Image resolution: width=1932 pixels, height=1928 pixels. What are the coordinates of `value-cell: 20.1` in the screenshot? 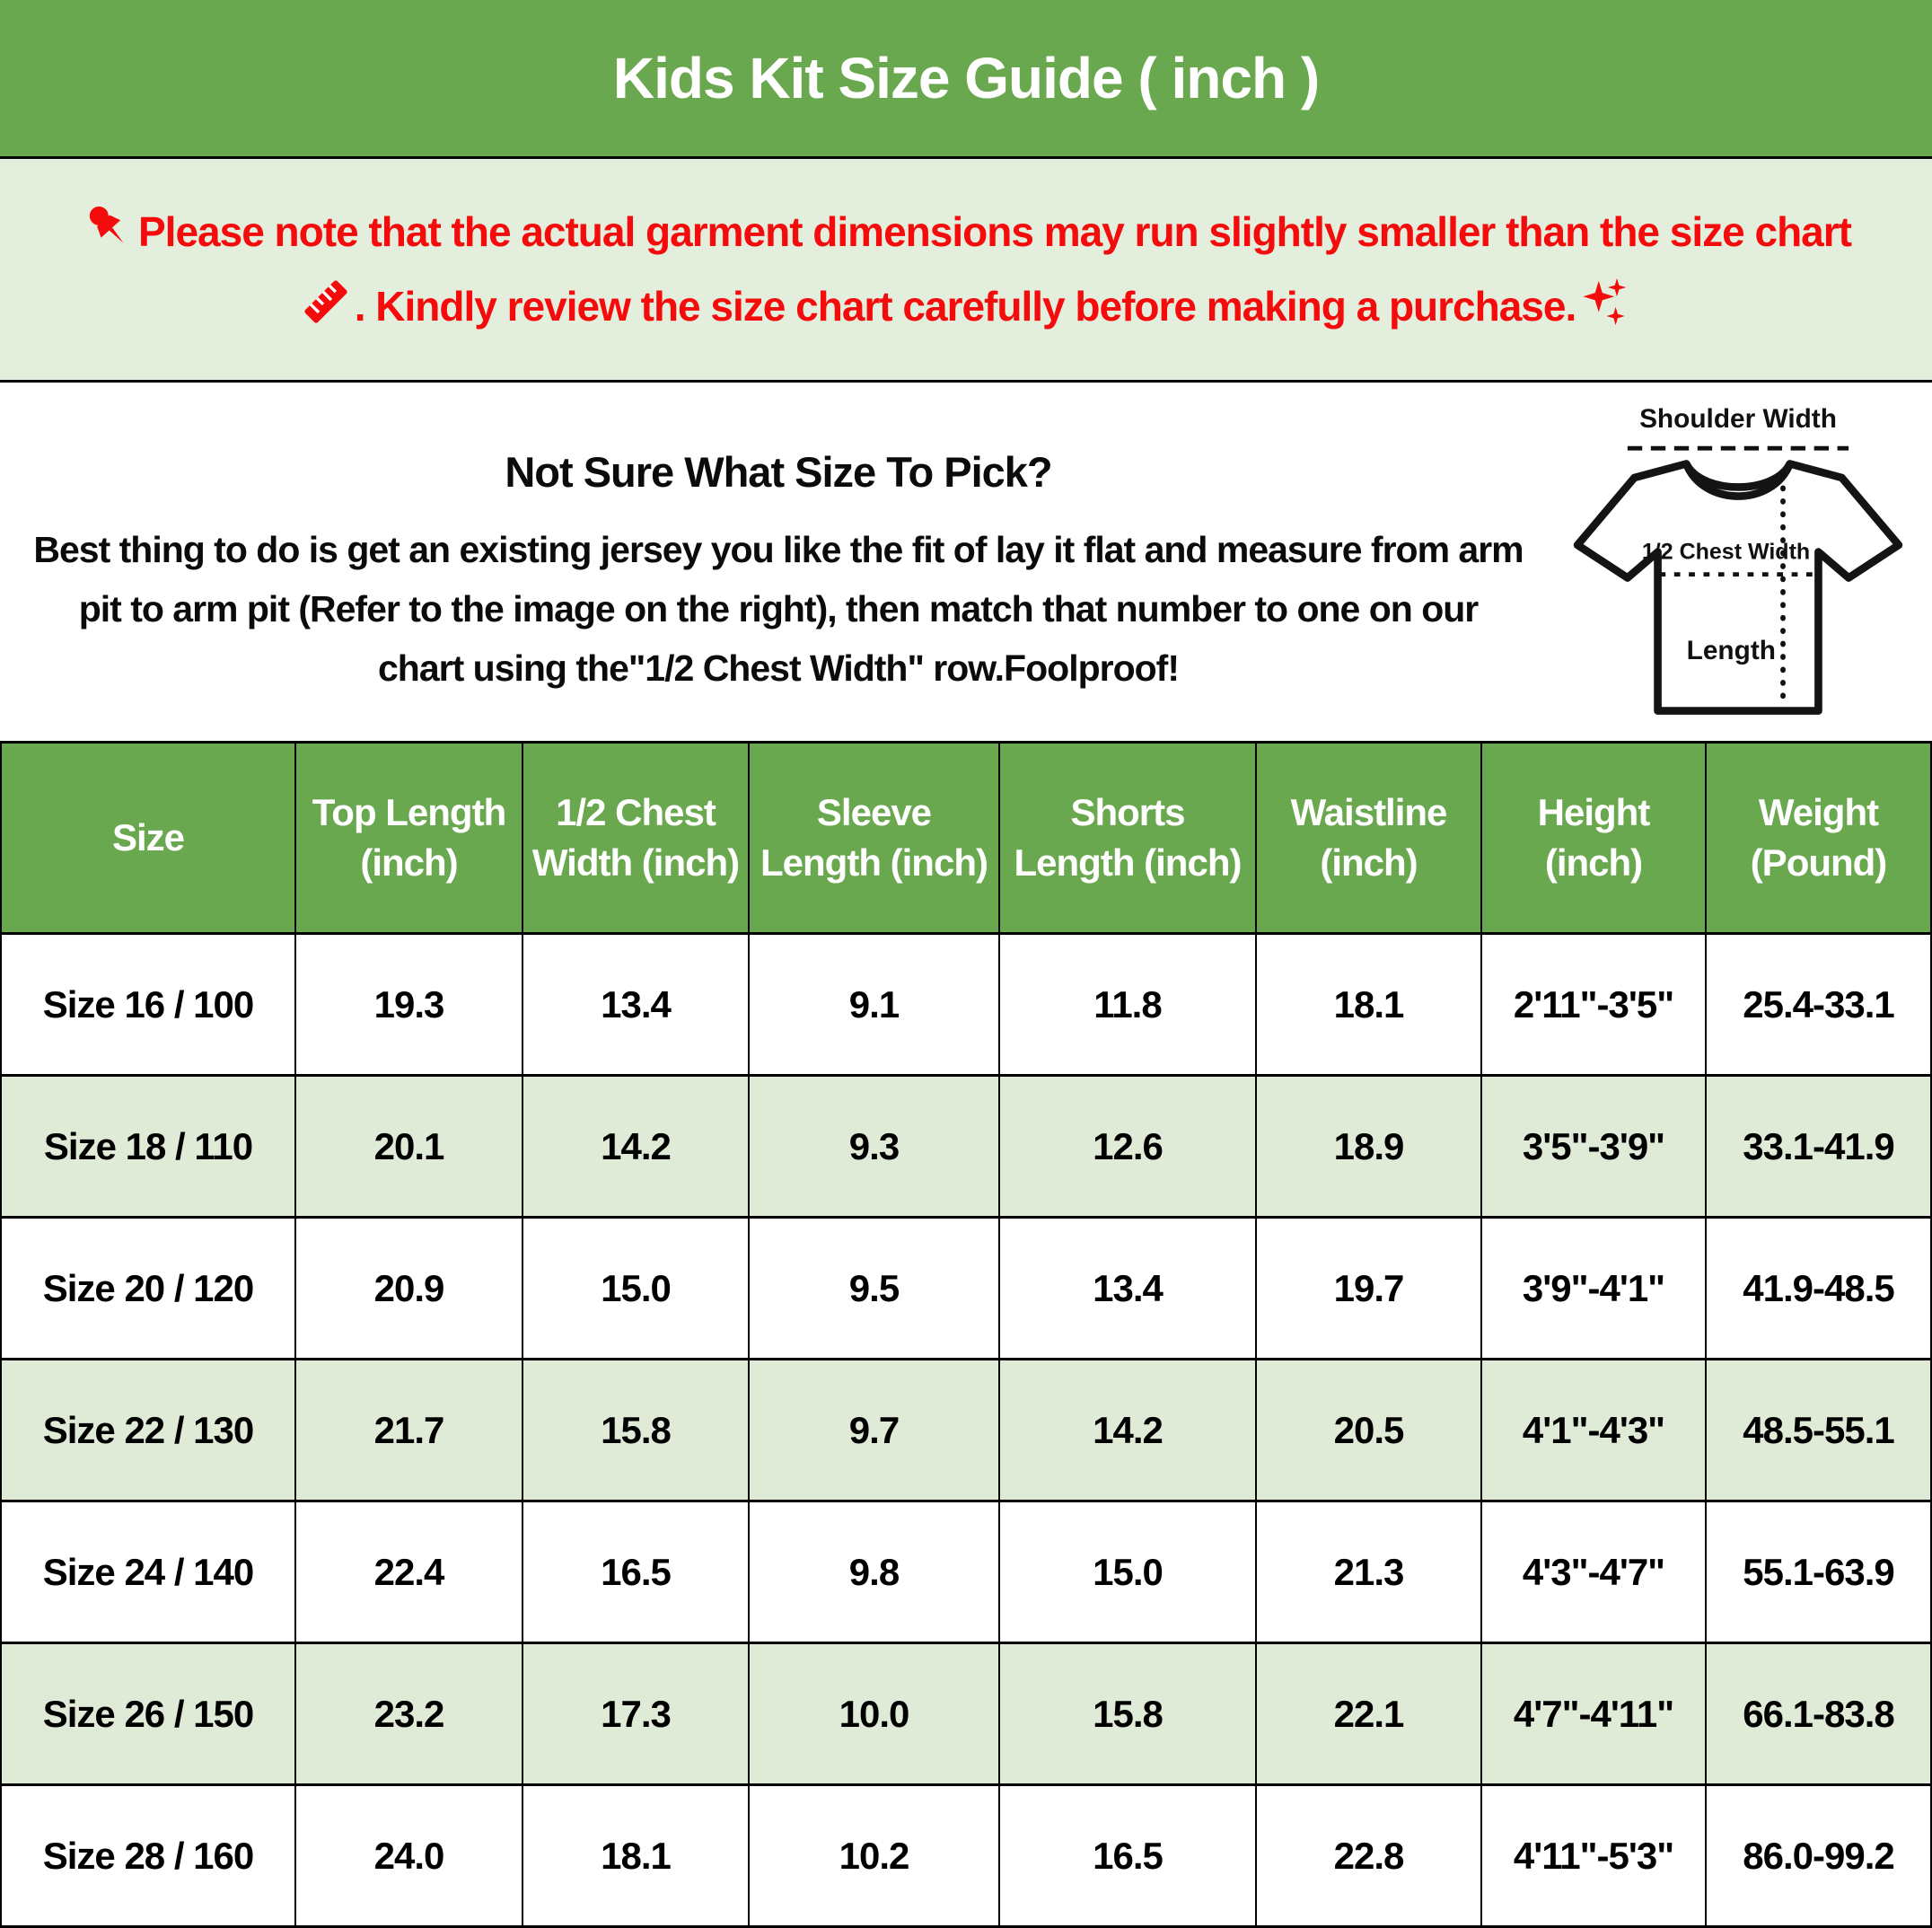 It's located at (409, 1146).